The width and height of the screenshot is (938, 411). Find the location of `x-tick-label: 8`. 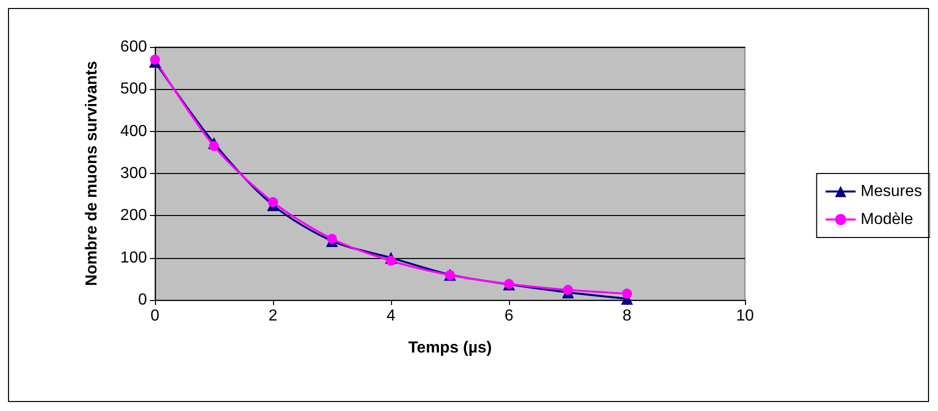

x-tick-label: 8 is located at coordinates (627, 316).